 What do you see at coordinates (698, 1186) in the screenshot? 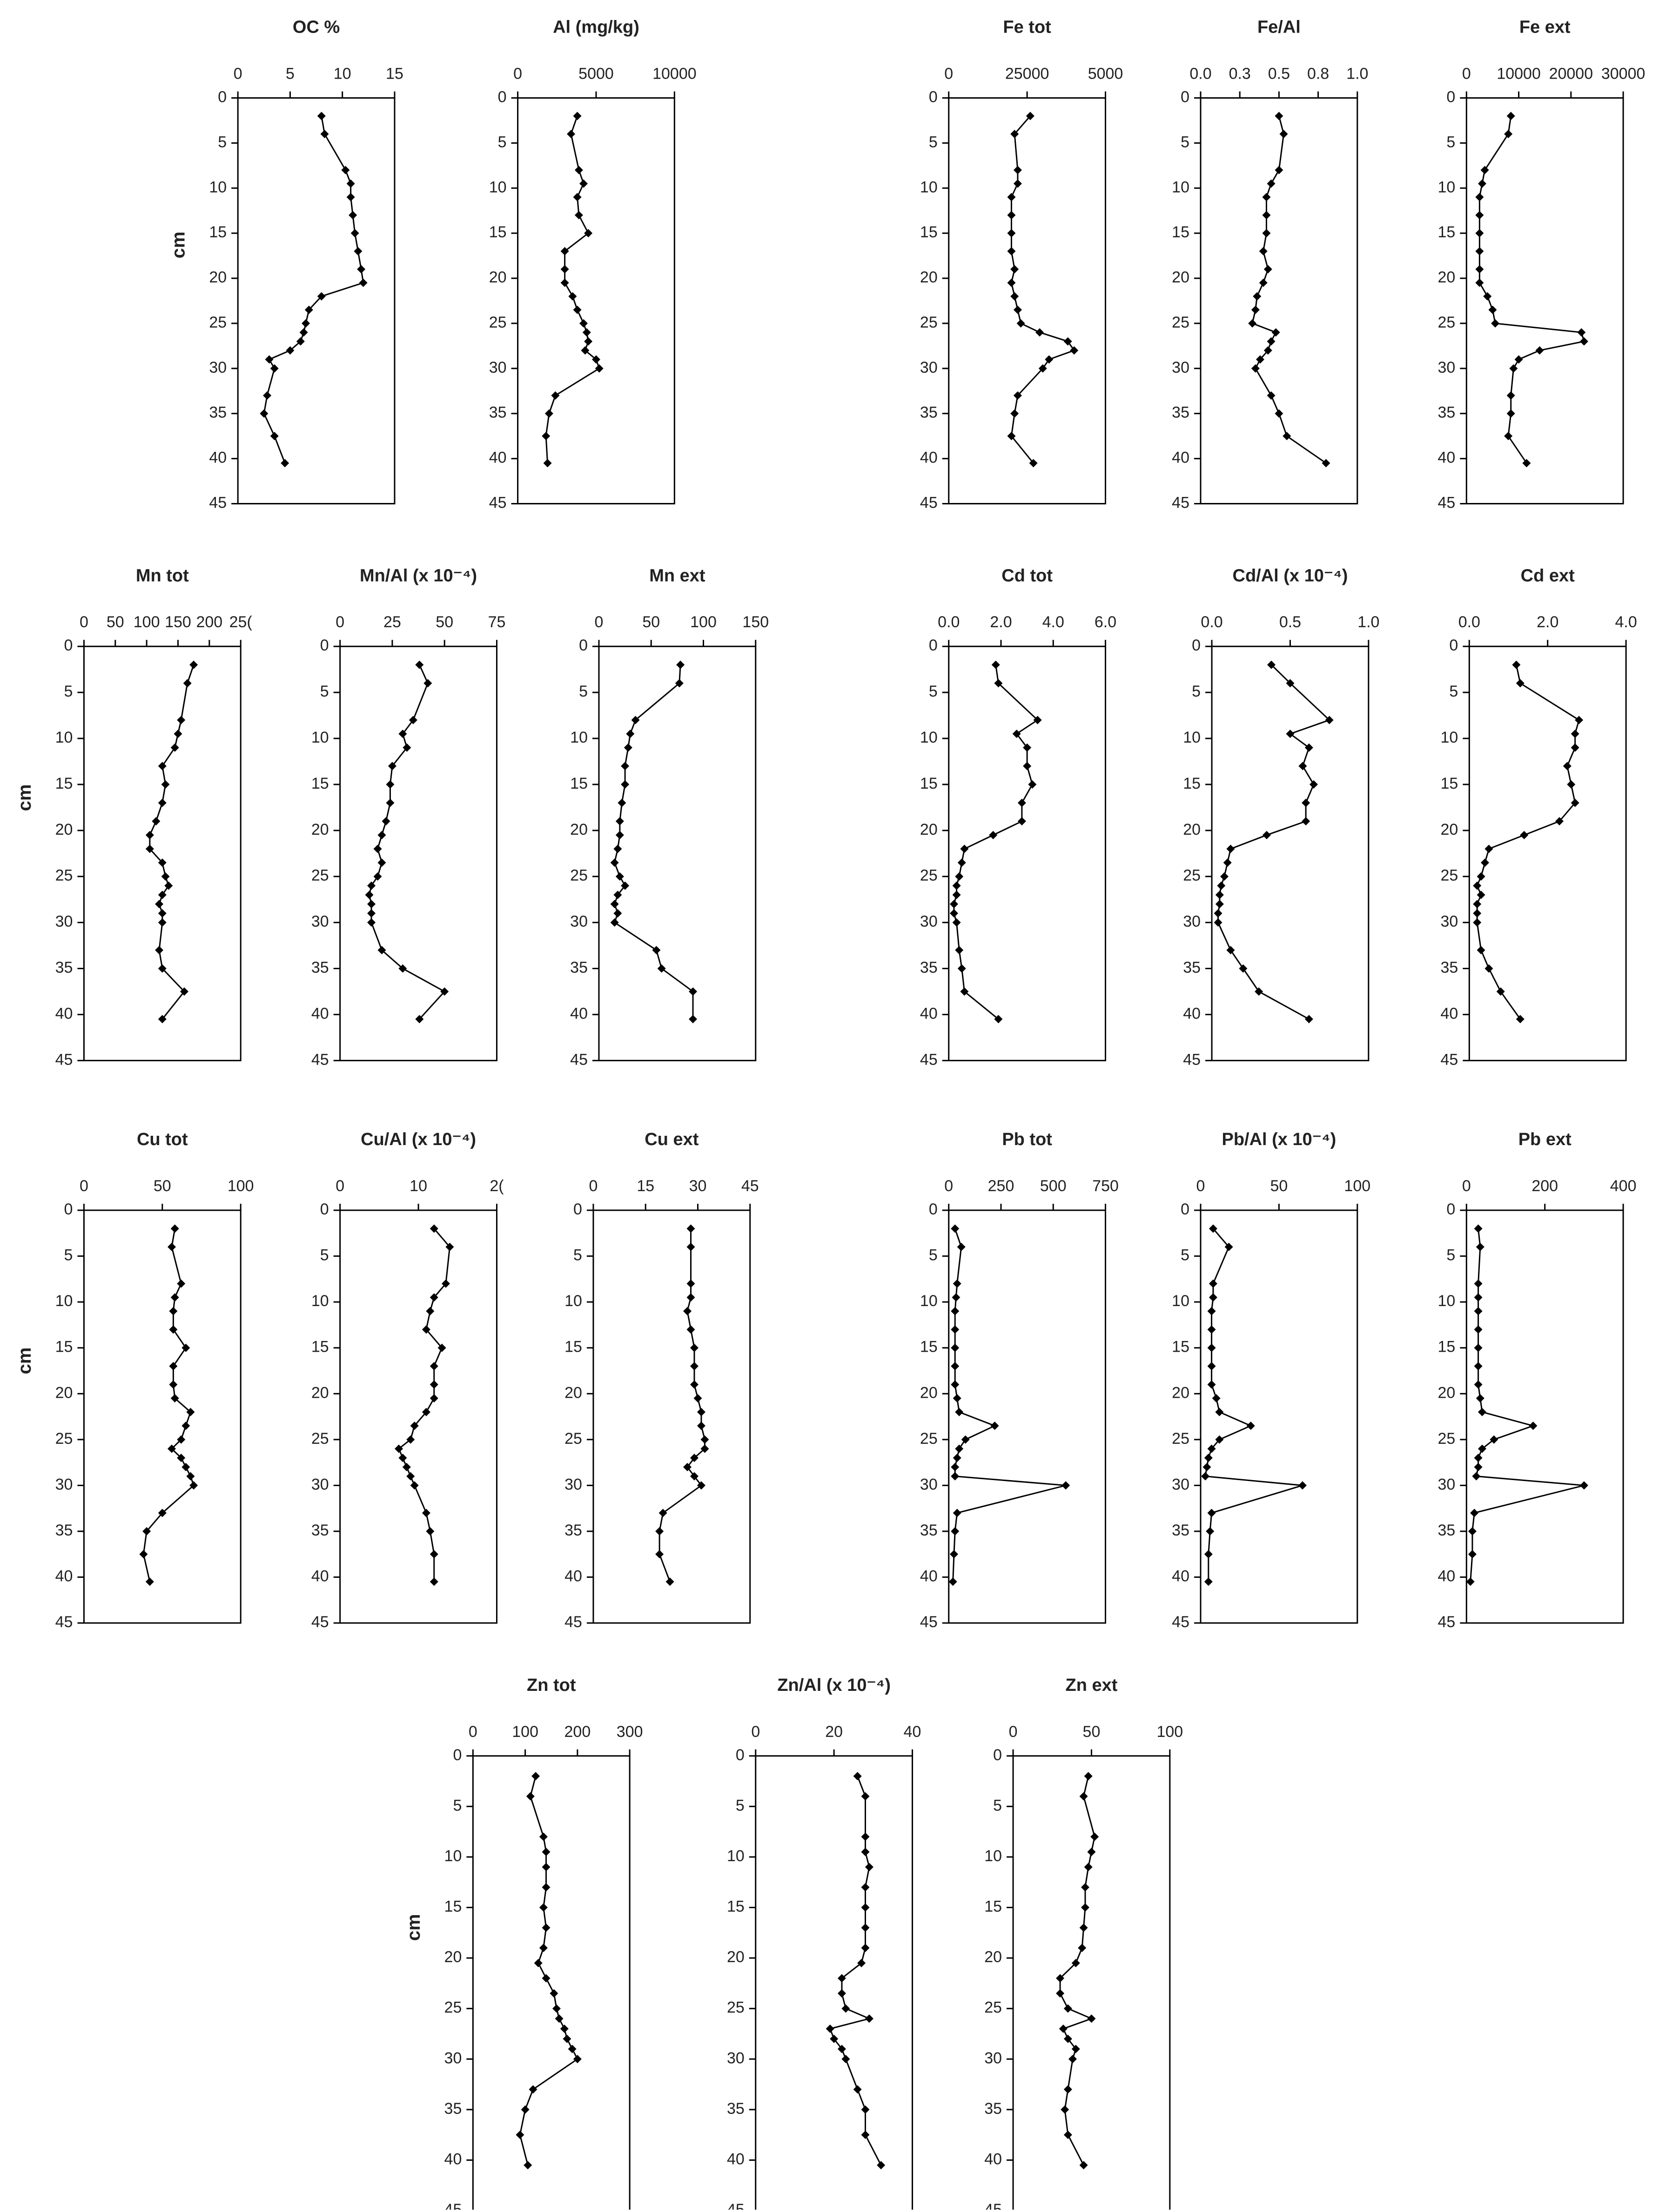
I see `x-tick-label: 30` at bounding box center [698, 1186].